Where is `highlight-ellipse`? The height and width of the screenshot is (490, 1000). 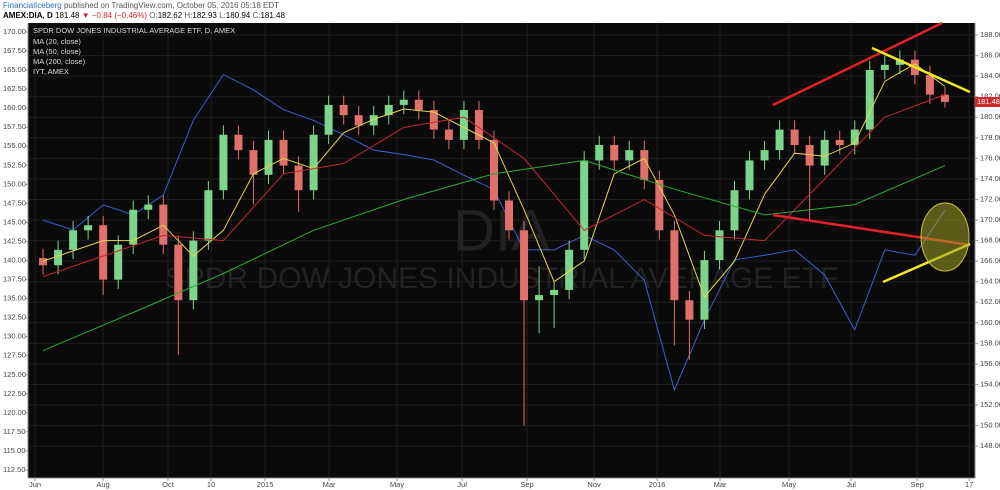 highlight-ellipse is located at coordinates (945, 237).